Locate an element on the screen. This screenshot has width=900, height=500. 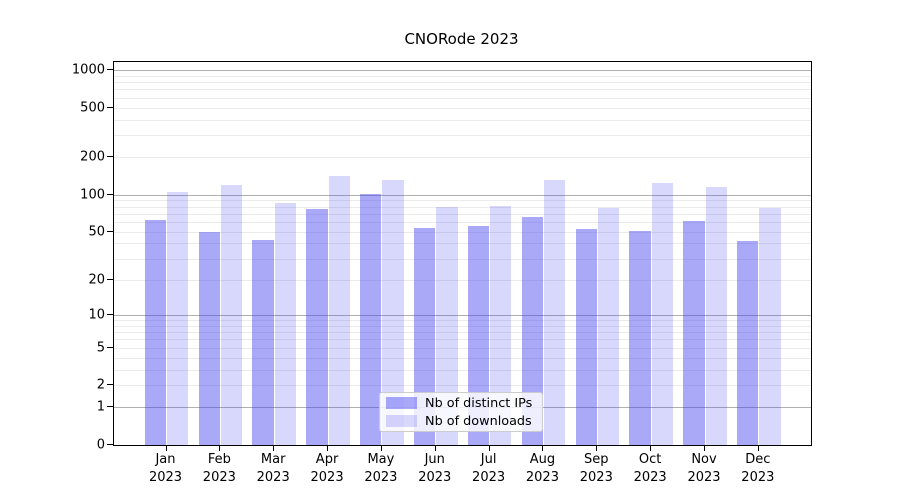
x-tick-label-line: Jun is located at coordinates (434, 459).